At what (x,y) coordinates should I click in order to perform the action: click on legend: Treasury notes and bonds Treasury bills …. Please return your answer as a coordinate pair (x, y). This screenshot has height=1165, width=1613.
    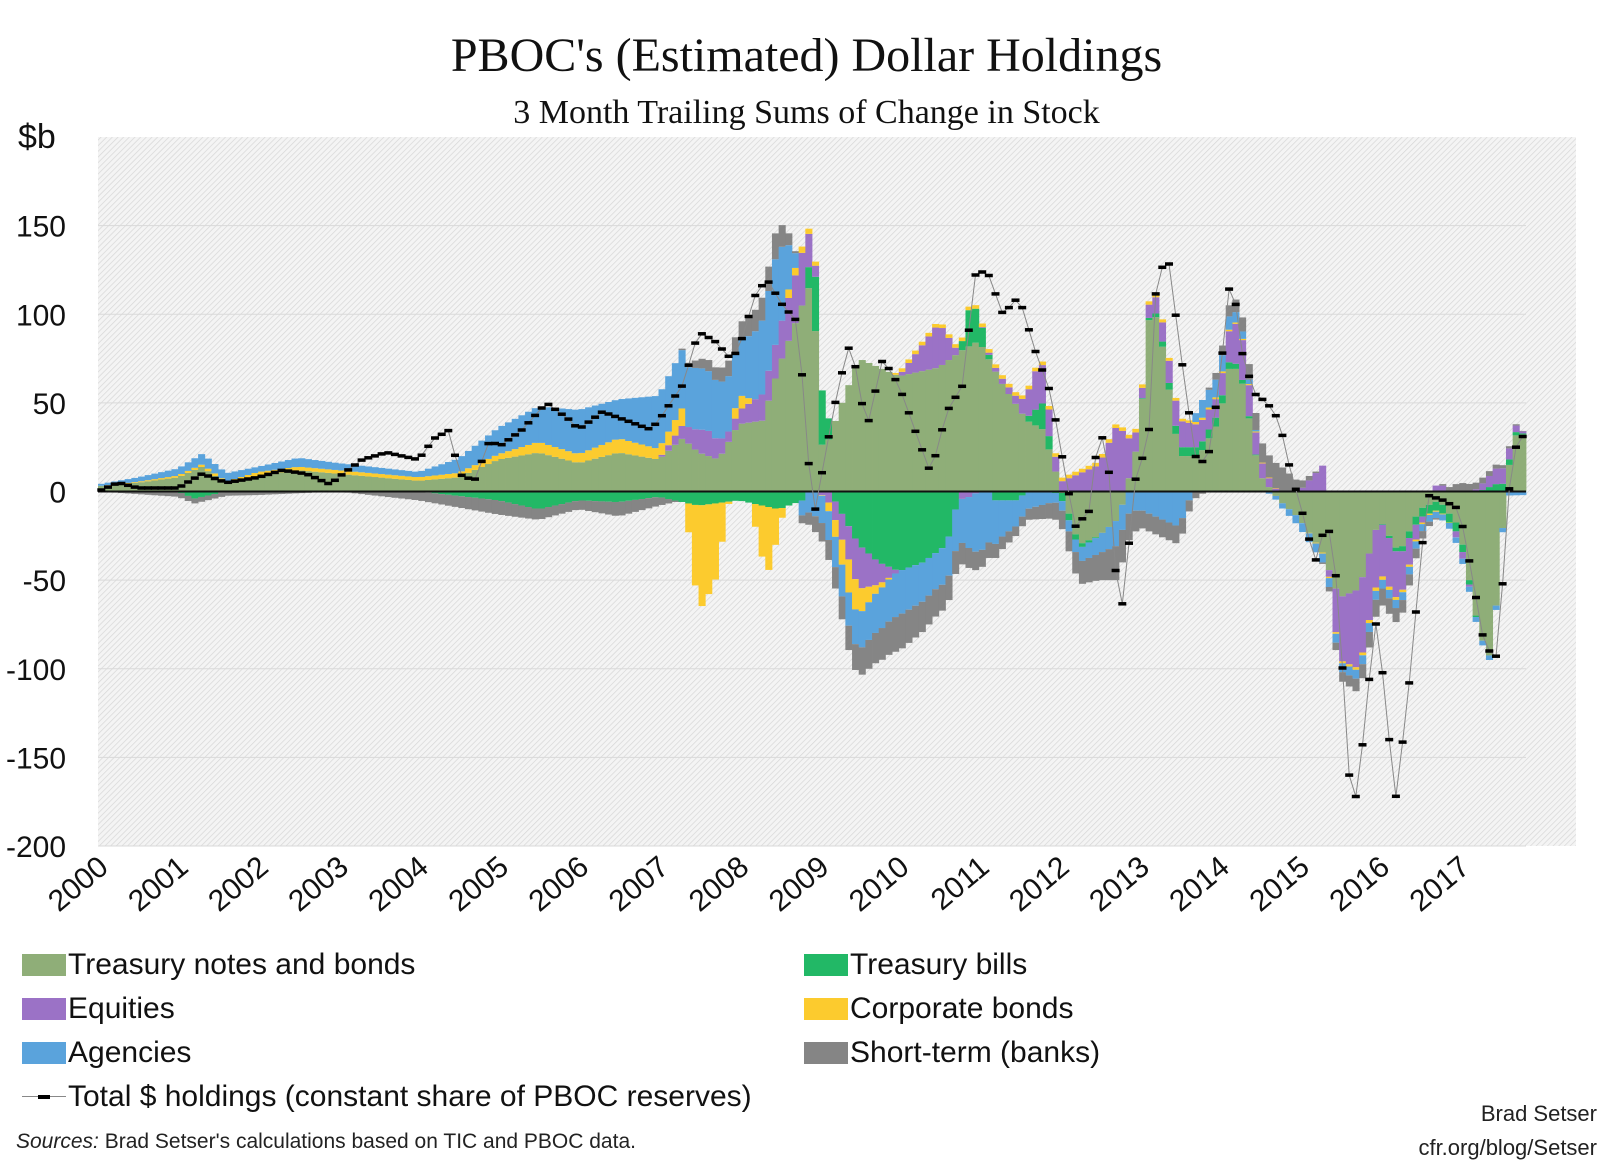
    Looking at the image, I should click on (622, 1038).